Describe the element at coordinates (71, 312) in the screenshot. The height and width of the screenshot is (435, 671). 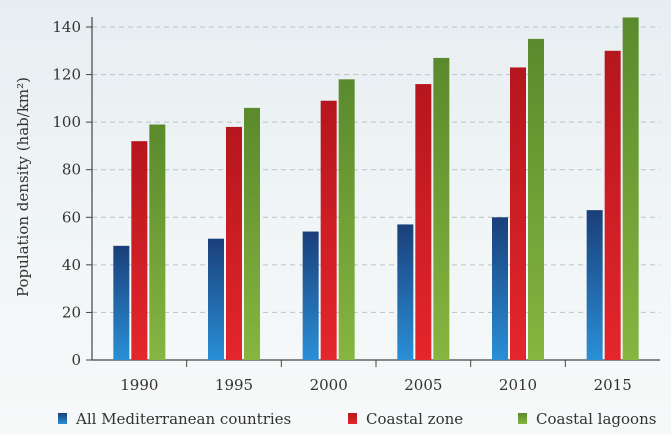
I see `y-tick-label: 20` at that location.